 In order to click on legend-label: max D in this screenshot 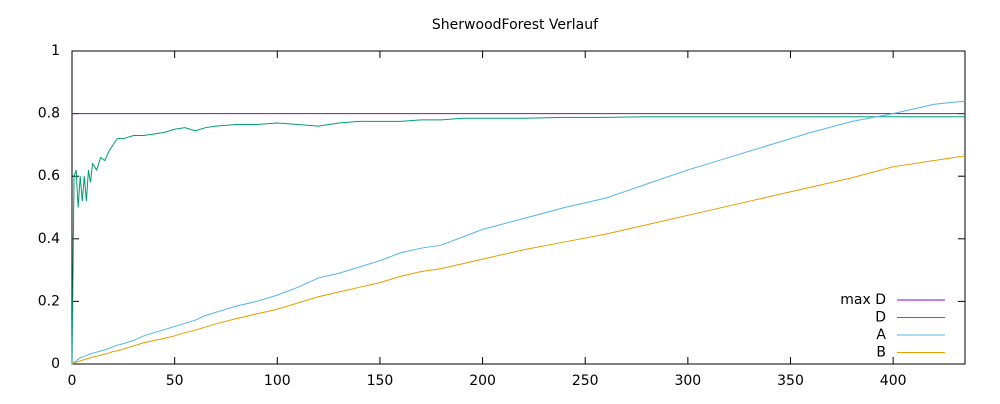, I will do `click(863, 300)`.